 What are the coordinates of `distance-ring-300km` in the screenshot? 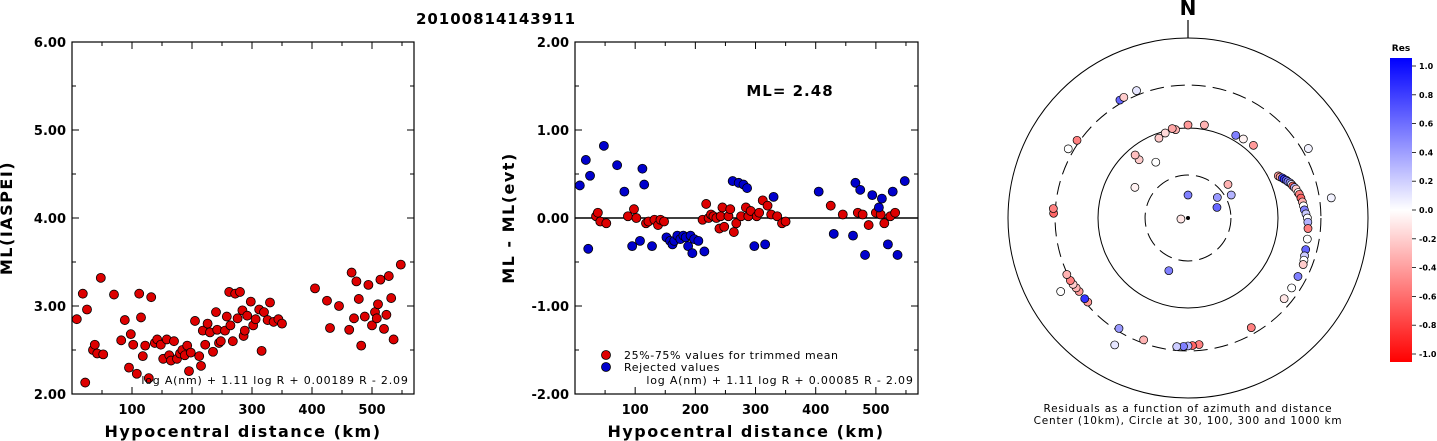 It's located at (1188, 218).